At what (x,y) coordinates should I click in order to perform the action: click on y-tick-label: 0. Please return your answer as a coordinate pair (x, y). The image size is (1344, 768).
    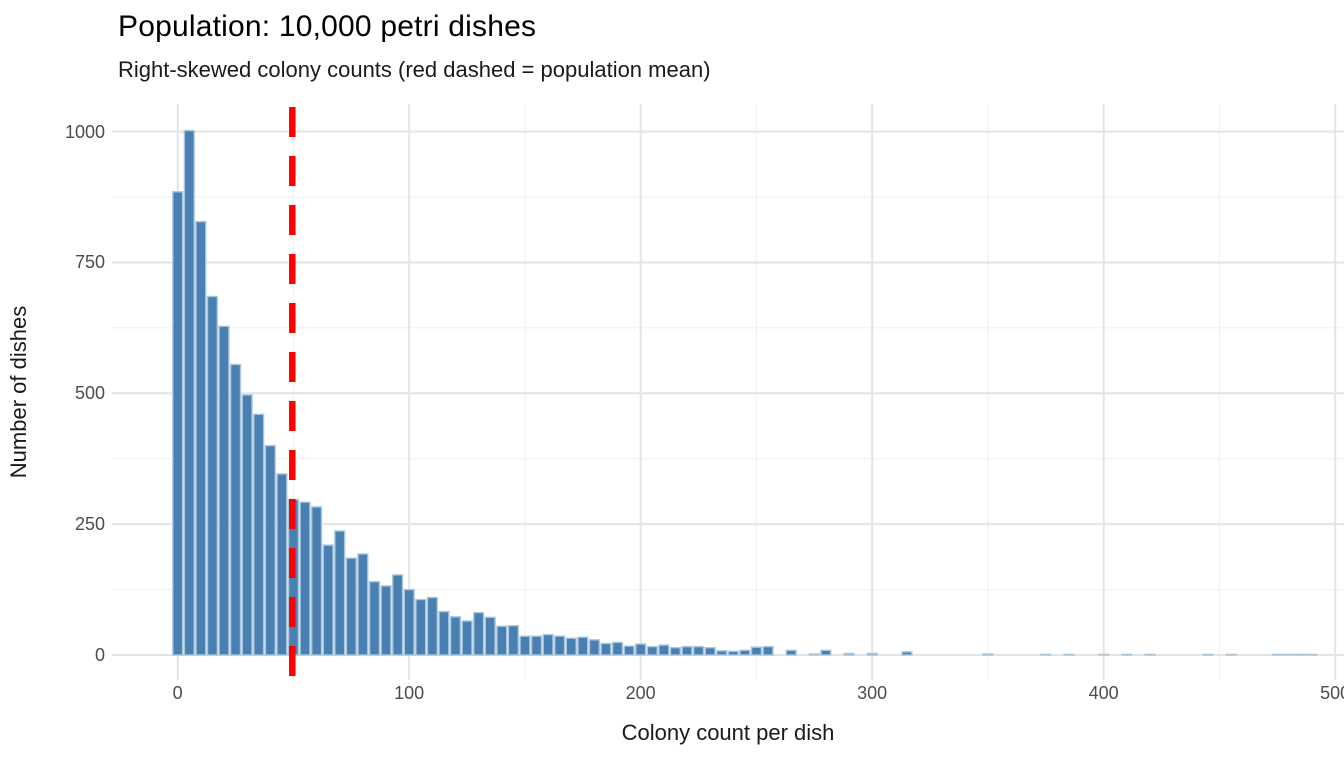
    Looking at the image, I should click on (99, 655).